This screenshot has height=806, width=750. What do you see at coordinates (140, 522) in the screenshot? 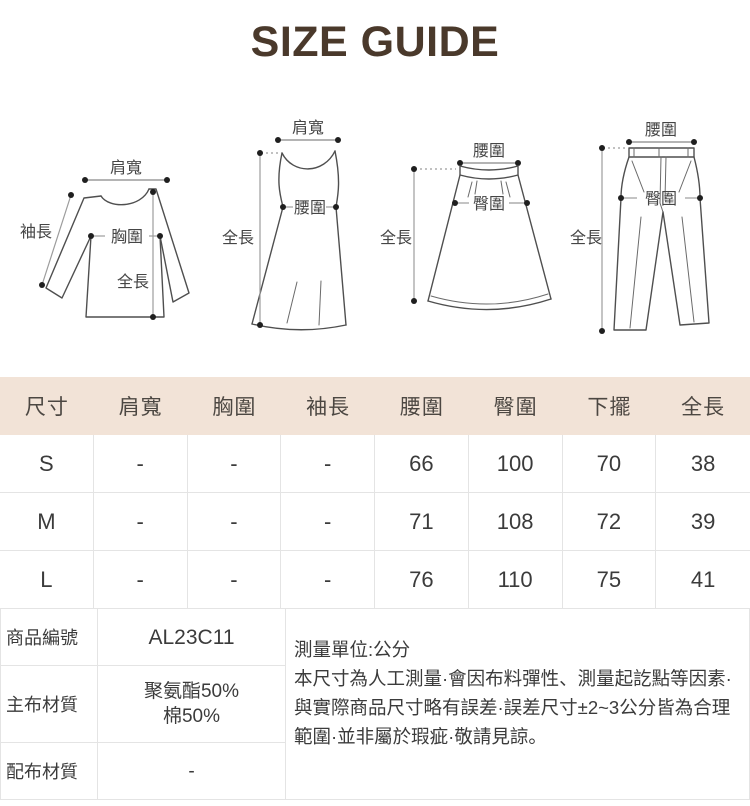
I see `cell-m-shoulder: -` at bounding box center [140, 522].